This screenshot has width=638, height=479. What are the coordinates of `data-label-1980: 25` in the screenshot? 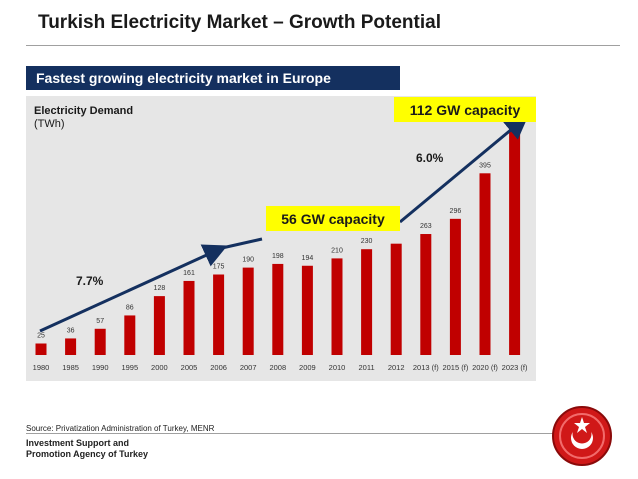 It's located at (41, 336).